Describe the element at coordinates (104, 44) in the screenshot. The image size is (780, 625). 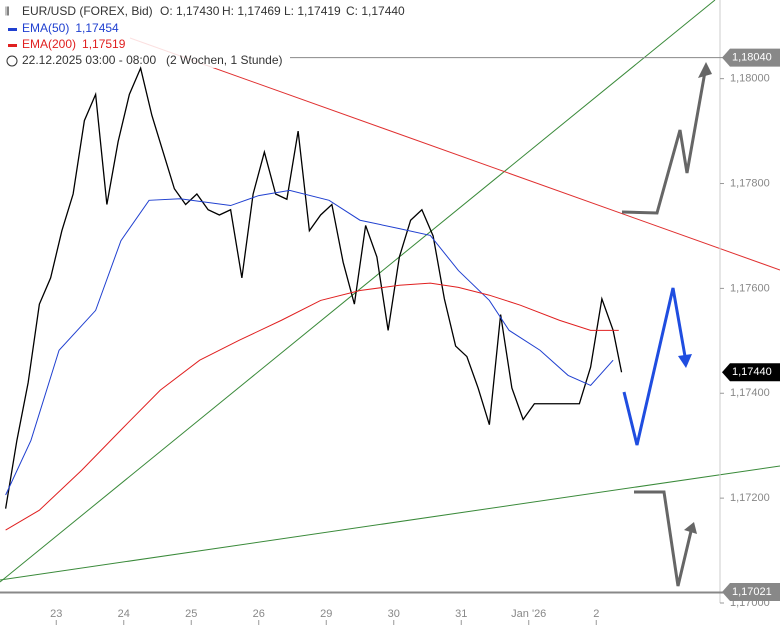
I see `legend-value: 1,17519` at that location.